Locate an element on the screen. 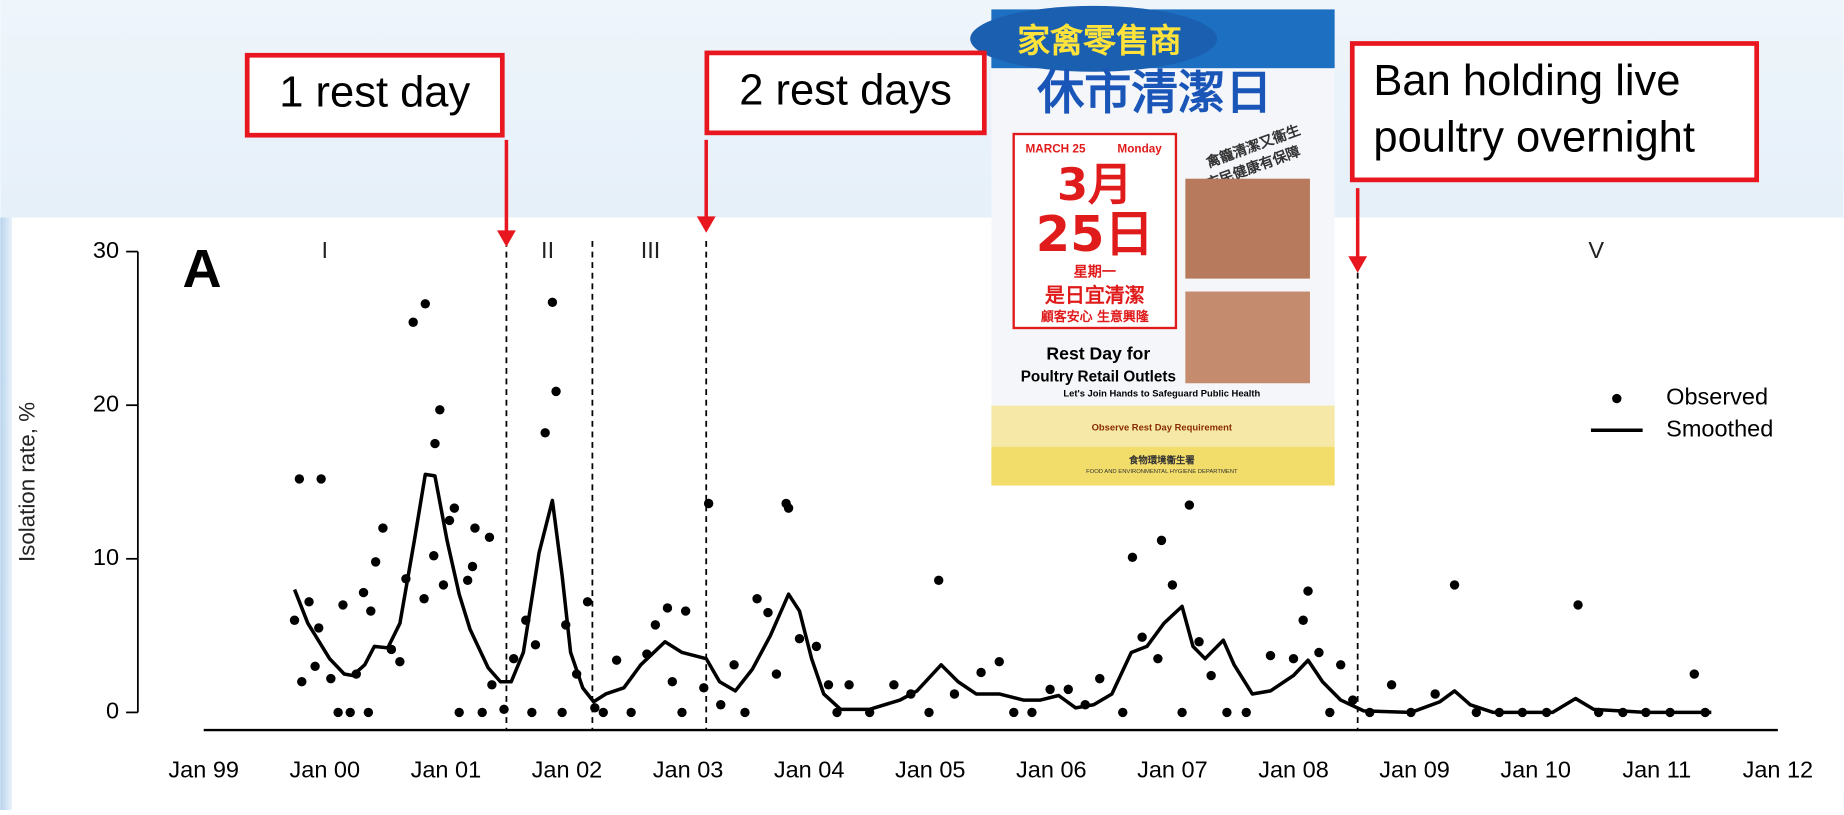 This screenshot has width=1844, height=815. x-tick-label: Jan 07 is located at coordinates (1172, 769).